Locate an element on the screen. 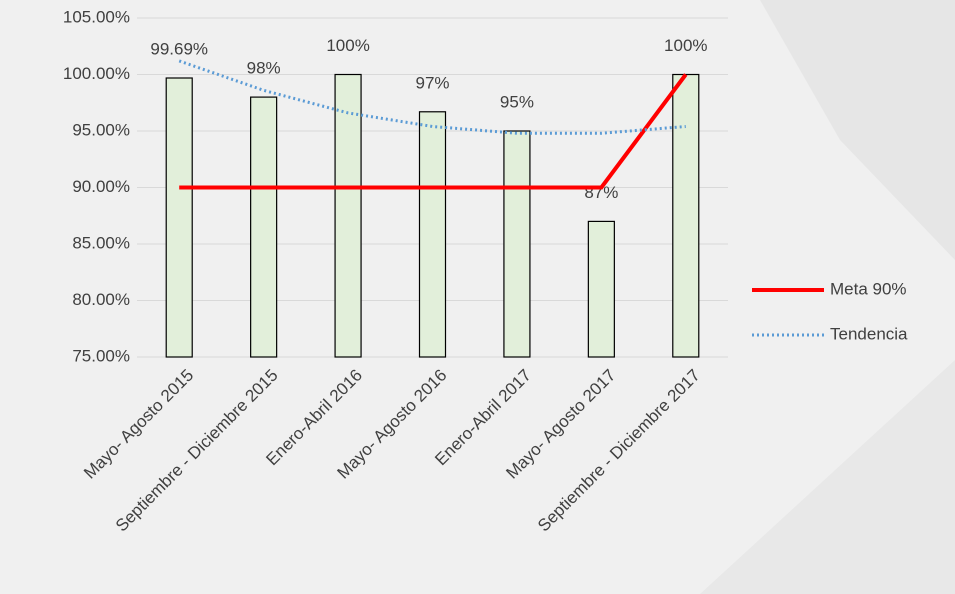 This screenshot has width=955, height=594. y-tick-label: 100.00% is located at coordinates (96, 73).